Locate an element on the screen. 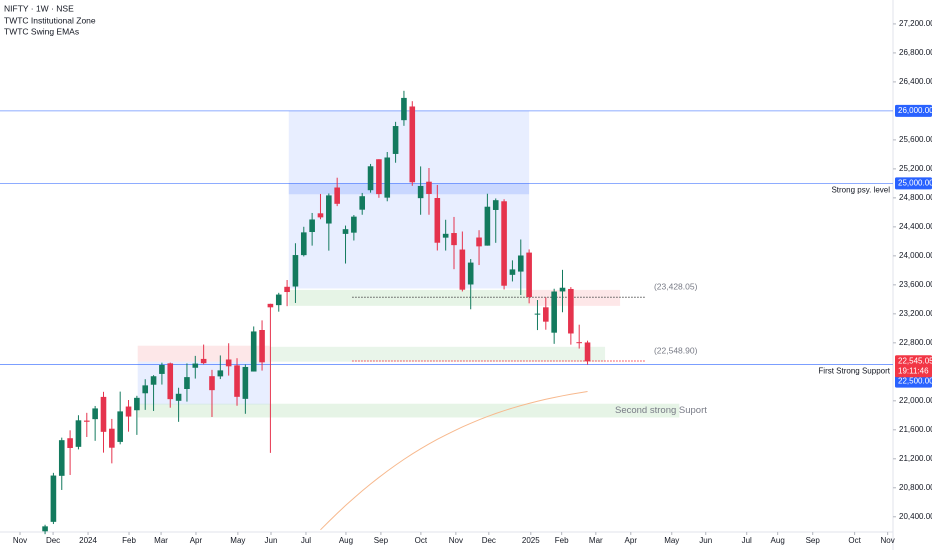 Image resolution: width=932 pixels, height=550 pixels. x-tick-label: Feb is located at coordinates (562, 540).